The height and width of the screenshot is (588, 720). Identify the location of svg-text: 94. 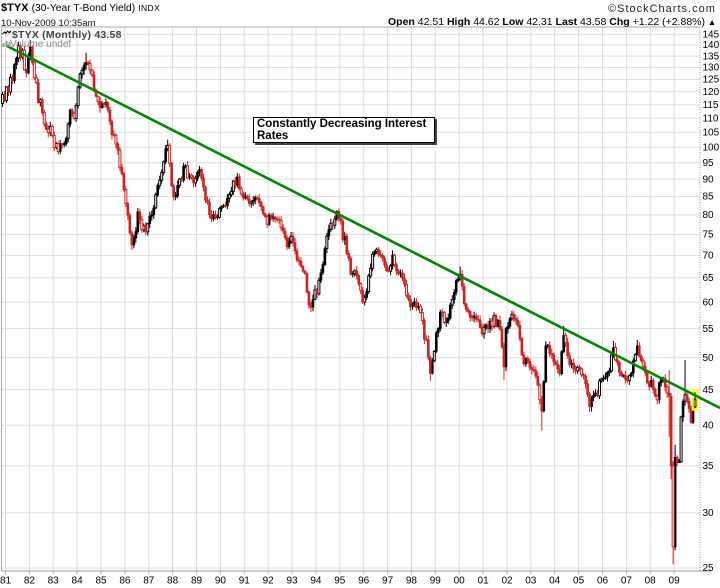
(316, 581).